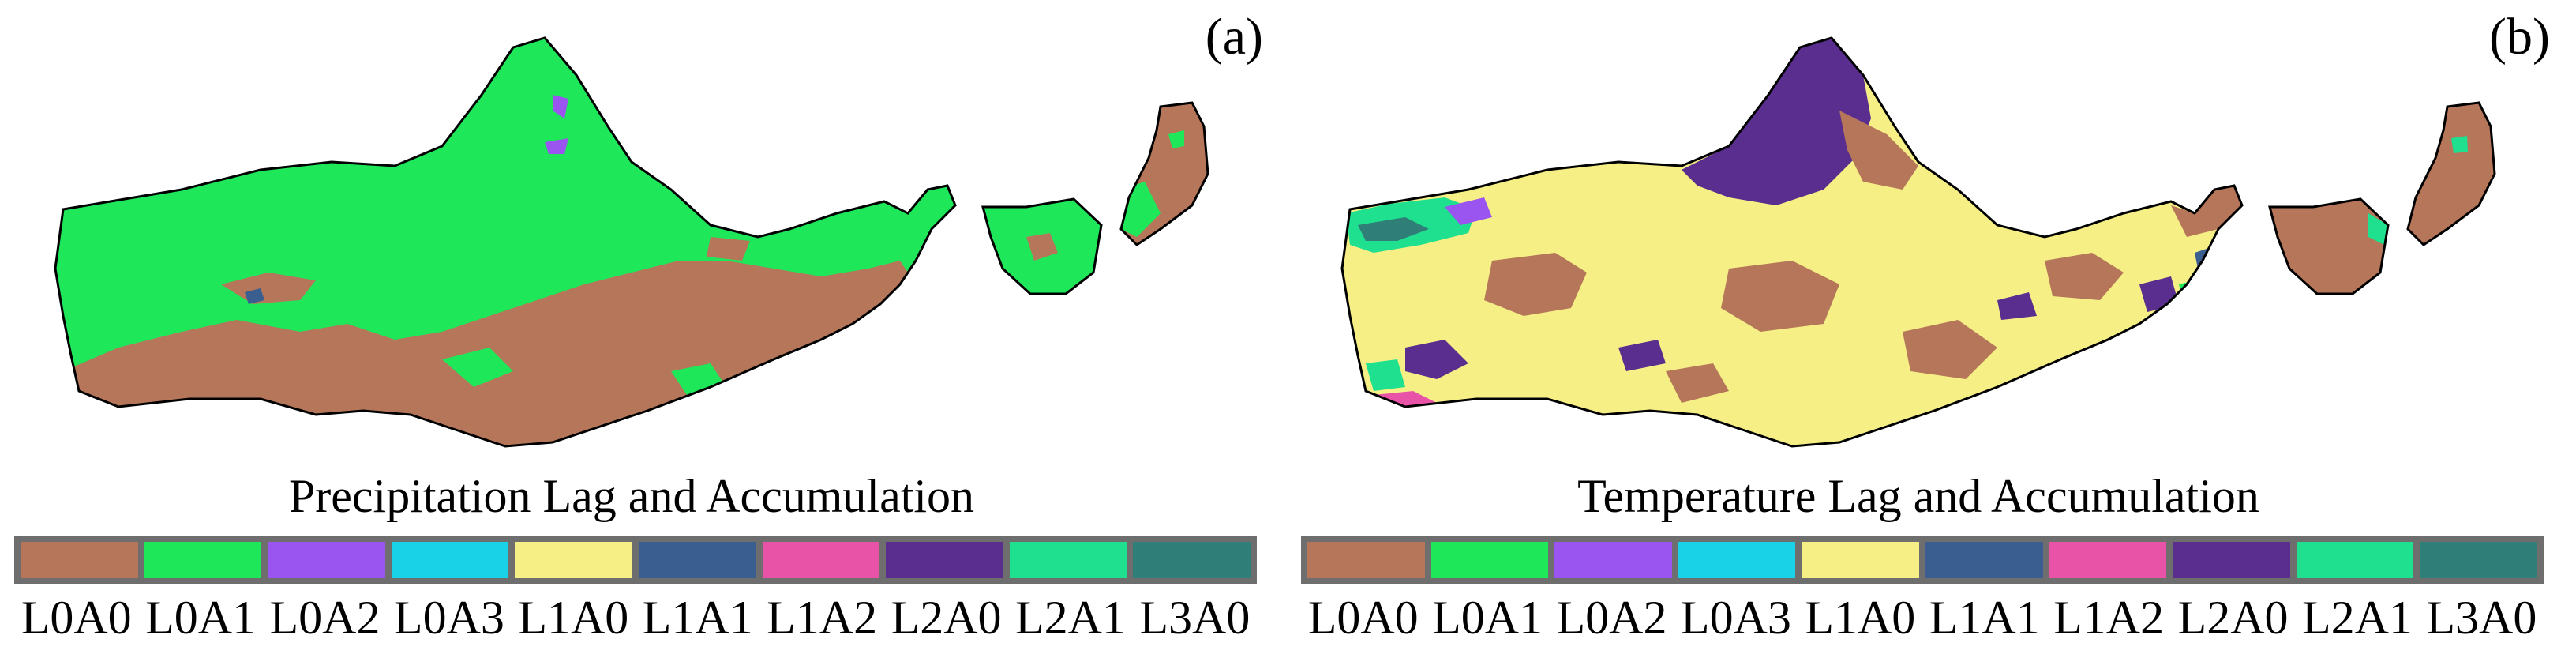  What do you see at coordinates (631, 496) in the screenshot?
I see `legend-title: Precipitation Lag and Accumulation` at bounding box center [631, 496].